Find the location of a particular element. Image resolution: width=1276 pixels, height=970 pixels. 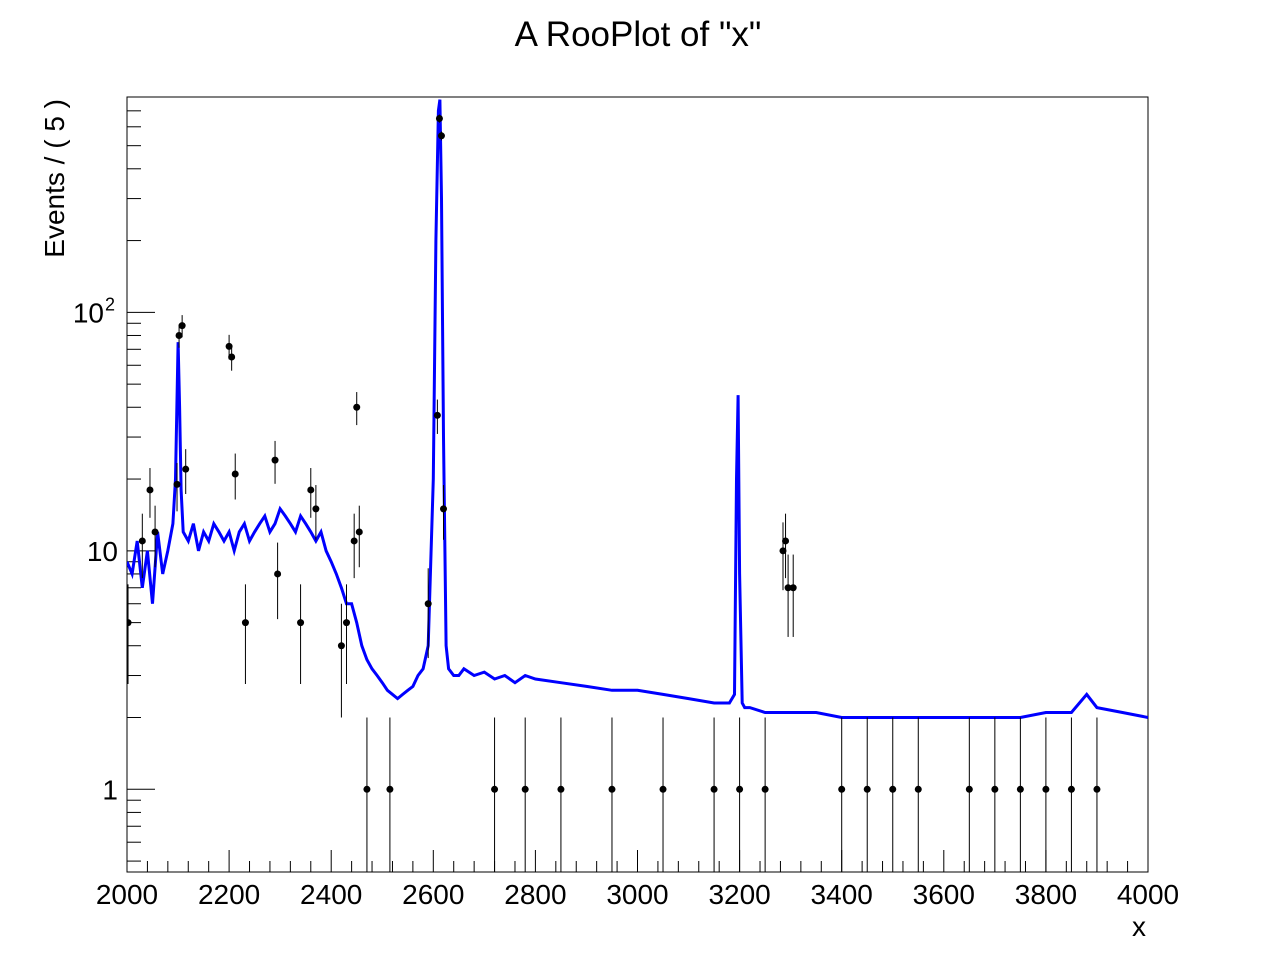

chart-title: A RooPlot of "x" is located at coordinates (638, 34).